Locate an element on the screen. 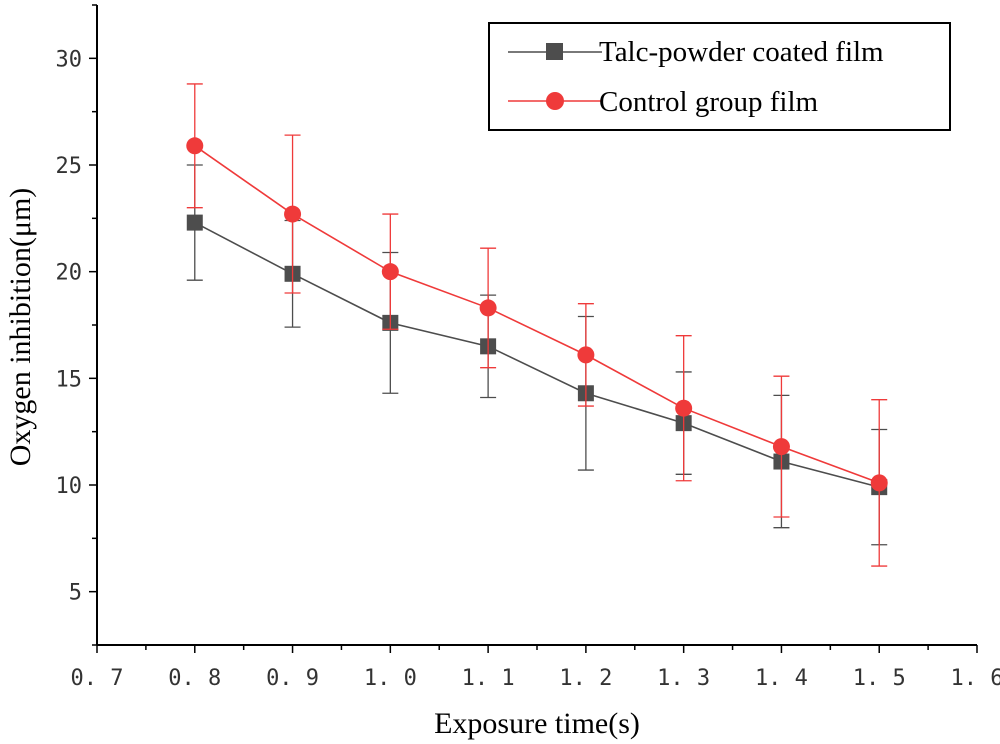 The width and height of the screenshot is (1000, 744). legend-marker-control is located at coordinates (555, 101).